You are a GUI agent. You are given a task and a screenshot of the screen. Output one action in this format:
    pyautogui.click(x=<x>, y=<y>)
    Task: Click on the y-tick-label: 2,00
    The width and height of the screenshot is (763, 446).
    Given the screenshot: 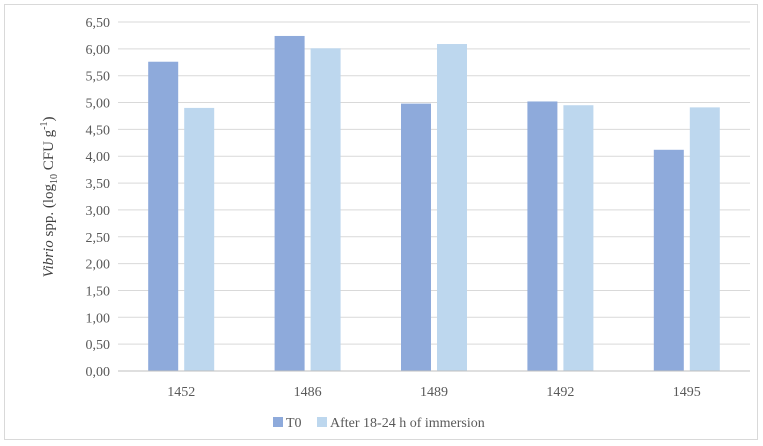 What is the action you would take?
    pyautogui.click(x=98, y=265)
    